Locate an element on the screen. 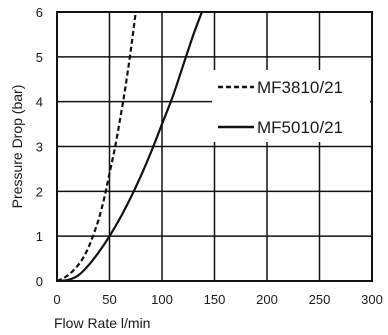 This screenshot has height=335, width=388. y-tick-label-1: 1 is located at coordinates (39, 236).